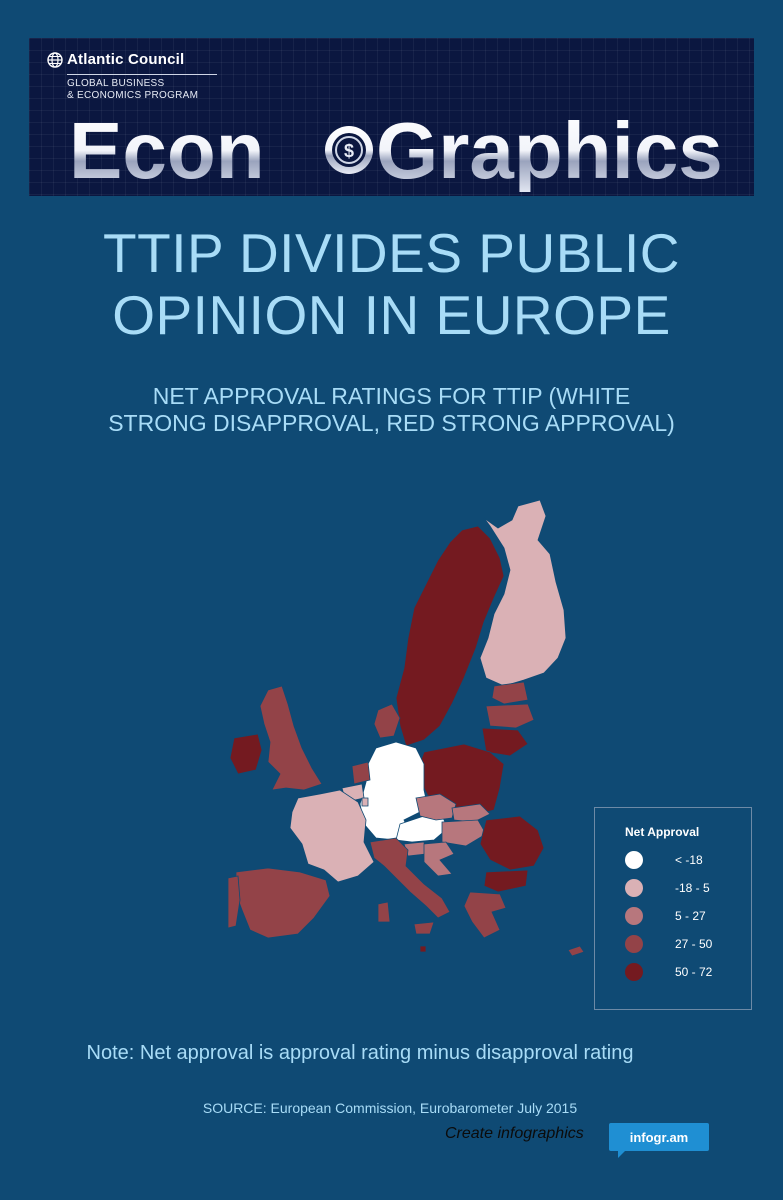 This screenshot has height=1200, width=783. What do you see at coordinates (576, 951) in the screenshot?
I see `country-cyprus` at bounding box center [576, 951].